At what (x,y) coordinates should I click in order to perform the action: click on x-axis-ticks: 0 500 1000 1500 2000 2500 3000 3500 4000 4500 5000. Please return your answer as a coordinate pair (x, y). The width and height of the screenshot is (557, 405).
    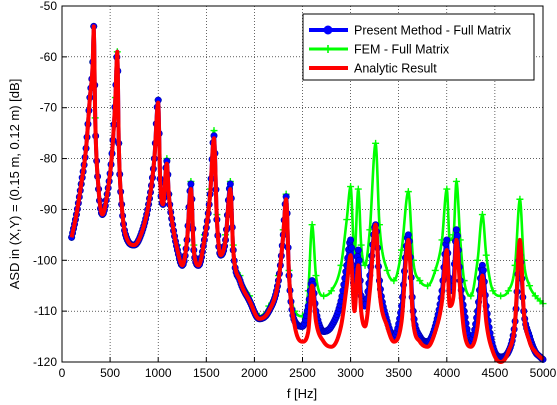
    Looking at the image, I should click on (308, 368).